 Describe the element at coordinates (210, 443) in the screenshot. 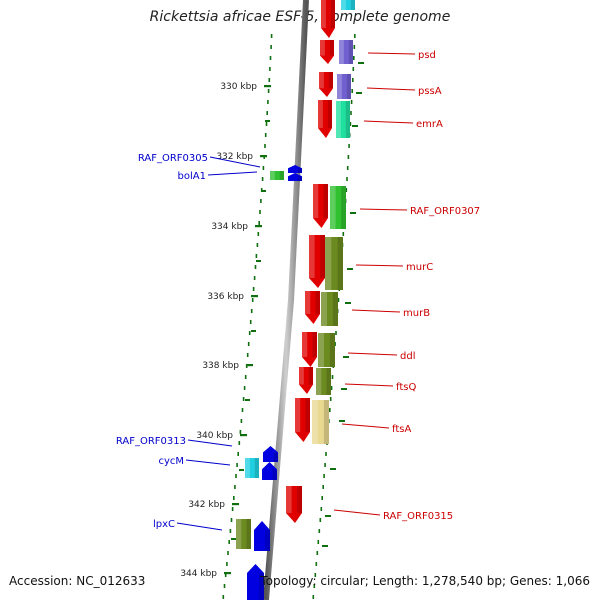

I see `connector-raf-orf0313` at that location.